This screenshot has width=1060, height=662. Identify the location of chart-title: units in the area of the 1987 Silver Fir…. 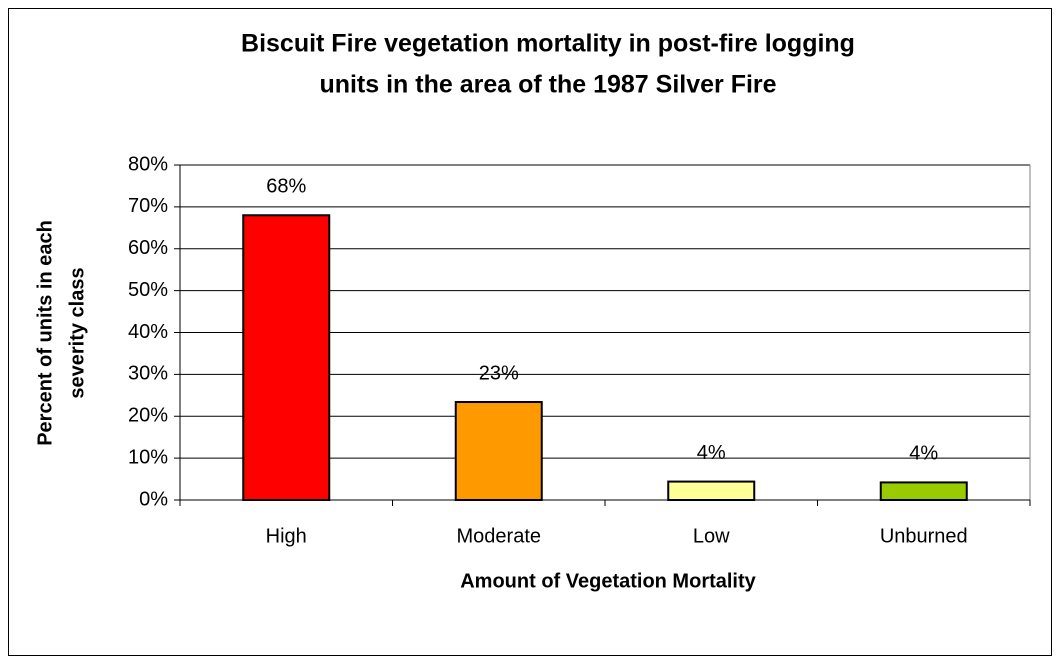
(547, 85).